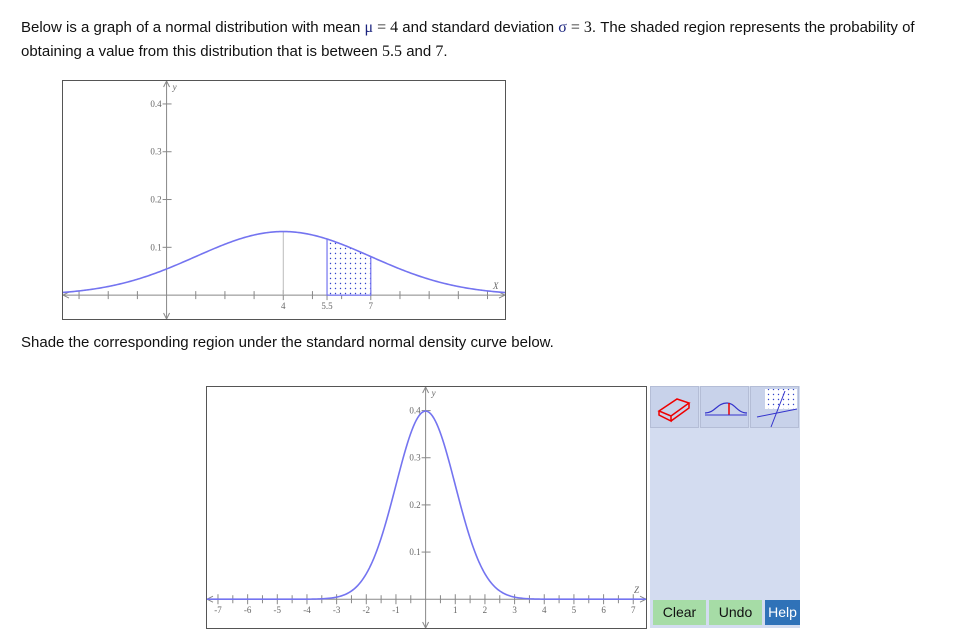 Image resolution: width=977 pixels, height=644 pixels. I want to click on shade-icon, so click(777, 408).